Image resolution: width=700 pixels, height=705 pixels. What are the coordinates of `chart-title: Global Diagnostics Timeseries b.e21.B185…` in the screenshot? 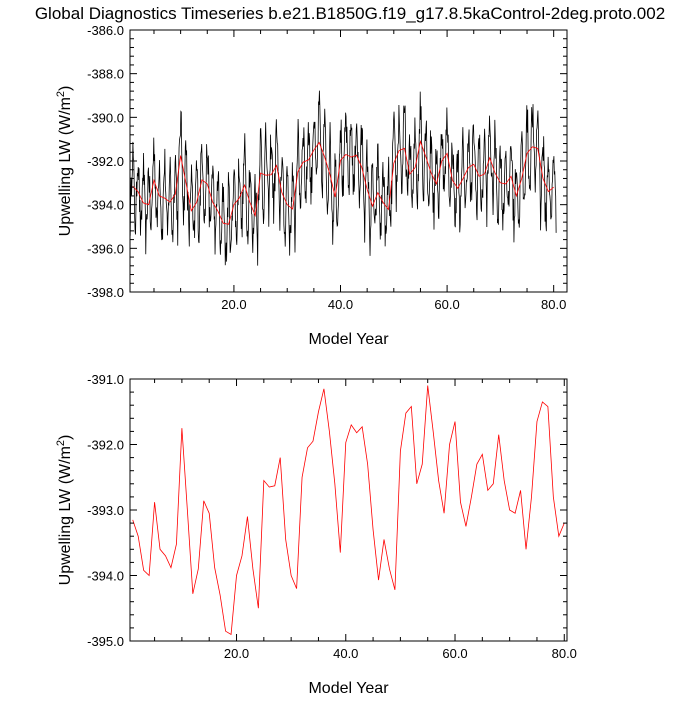 It's located at (350, 13).